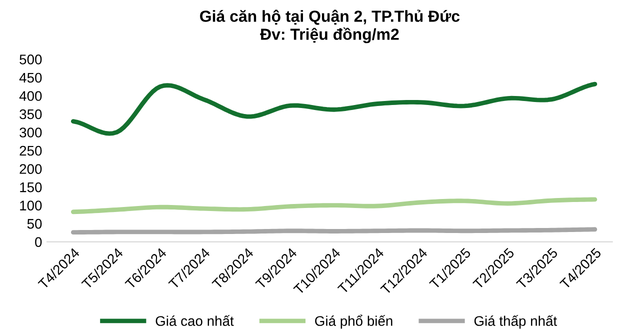 Image resolution: width=628 pixels, height=329 pixels. Describe the element at coordinates (31, 133) in the screenshot. I see `y-tick-label: 300` at that location.